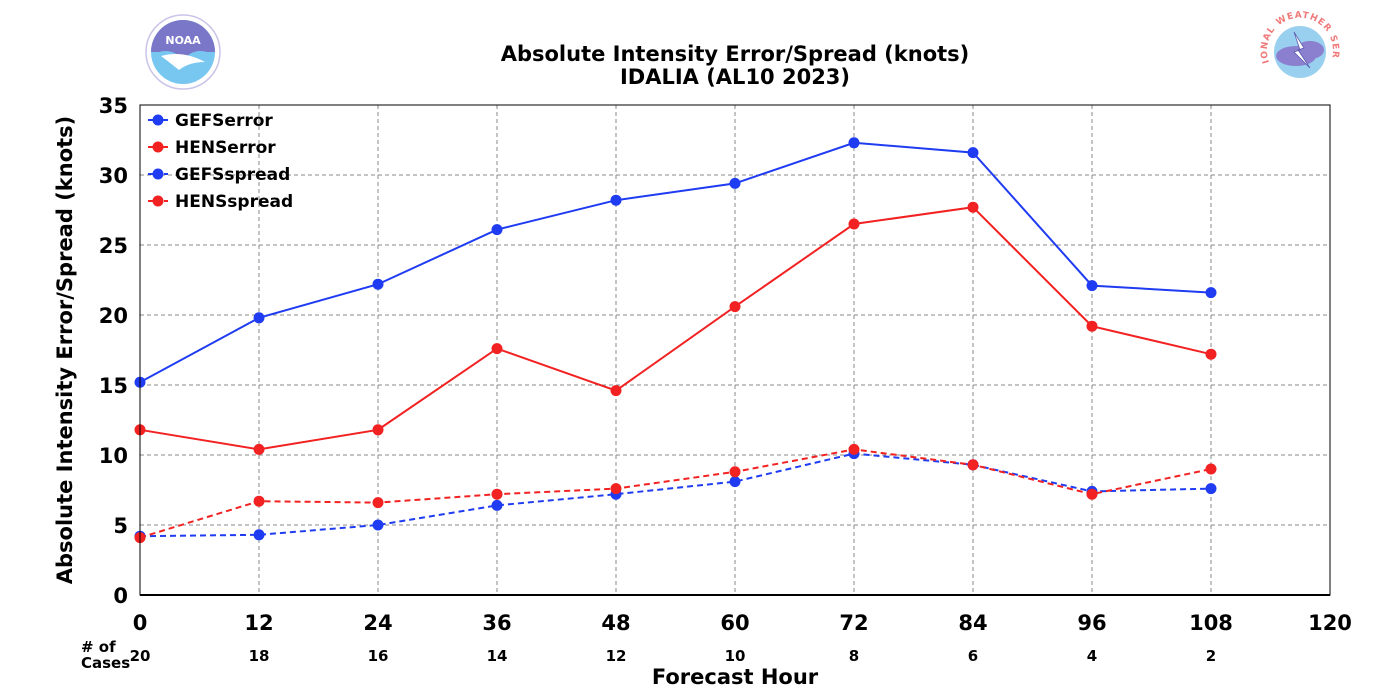  What do you see at coordinates (496, 623) in the screenshot?
I see `x-tick-label: 36` at bounding box center [496, 623].